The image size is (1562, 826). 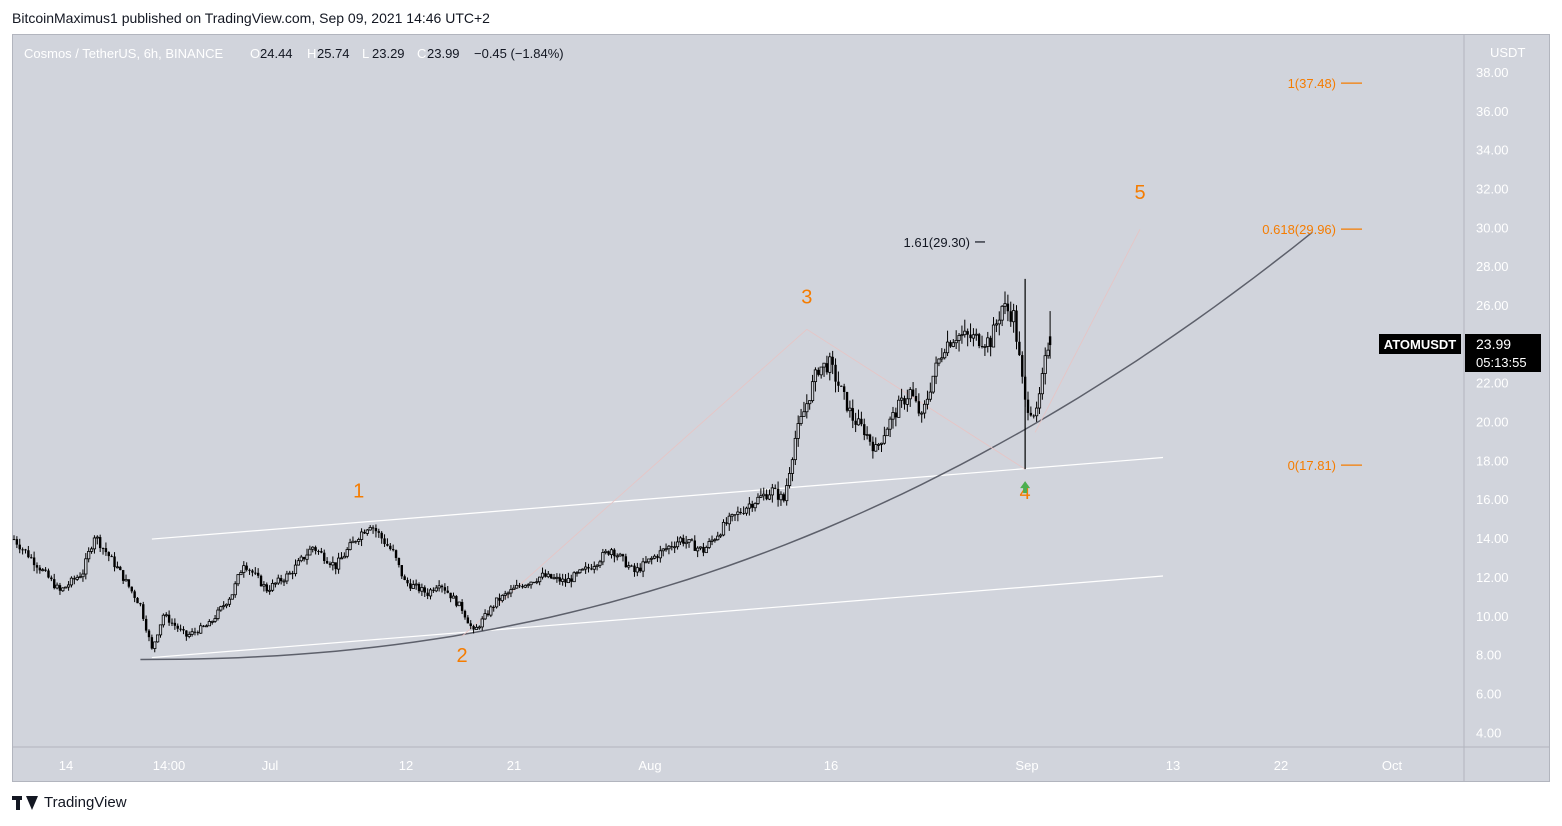 What do you see at coordinates (1492, 111) in the screenshot?
I see `price-tick: 36.00` at bounding box center [1492, 111].